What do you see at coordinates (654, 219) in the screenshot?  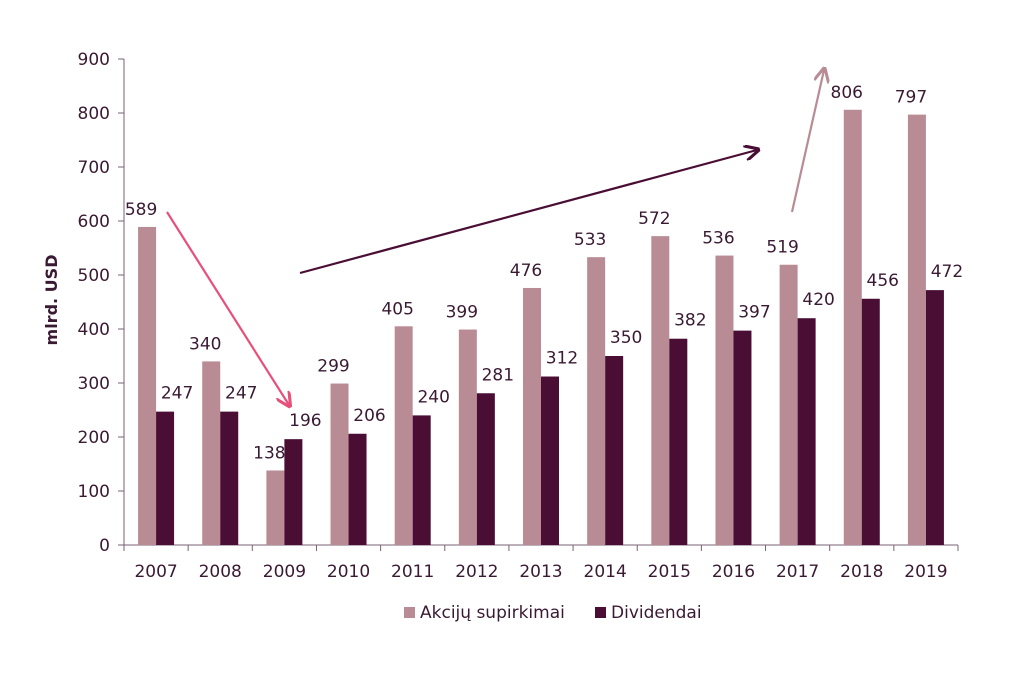 I see `data-label-buybacks: 572` at bounding box center [654, 219].